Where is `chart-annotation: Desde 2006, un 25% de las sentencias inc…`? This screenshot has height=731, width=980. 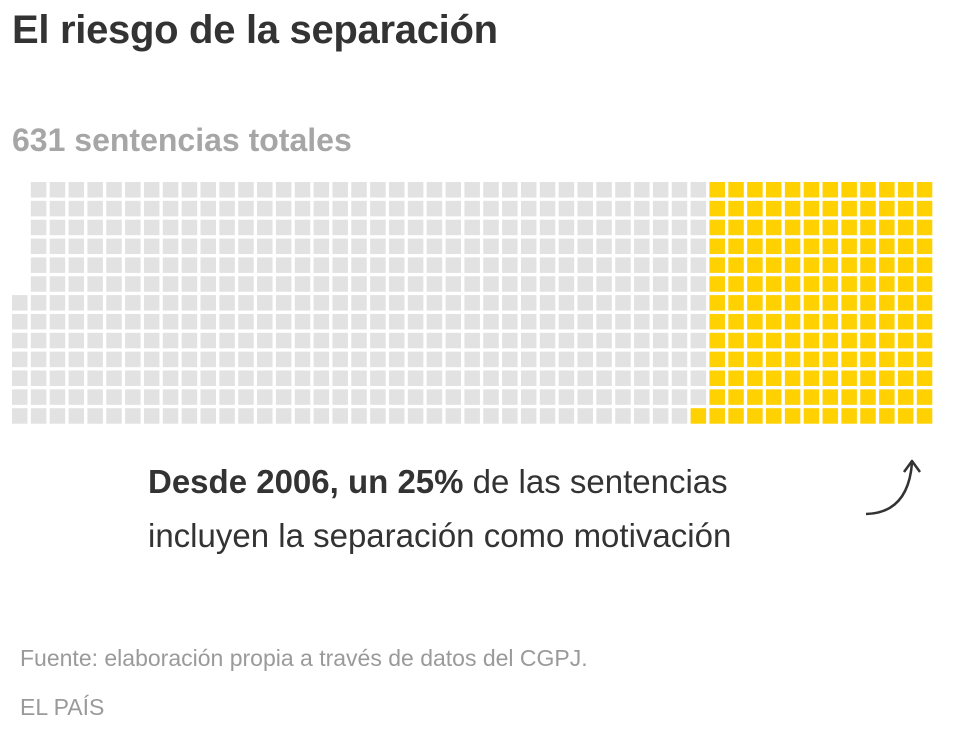 chart-annotation: Desde 2006, un 25% de las sentencias inc… is located at coordinates (508, 509).